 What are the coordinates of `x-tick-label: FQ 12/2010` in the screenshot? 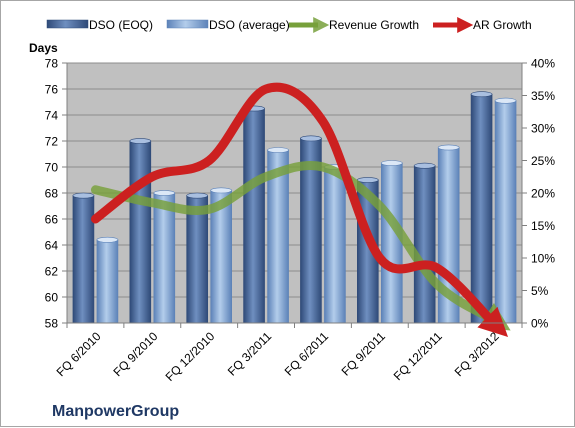 It's located at (190, 356).